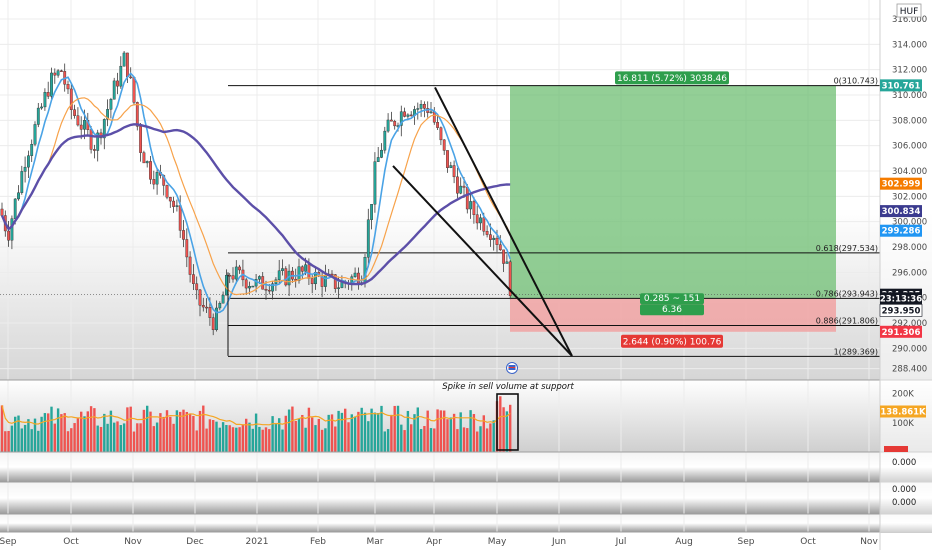 The width and height of the screenshot is (932, 554). What do you see at coordinates (482, 261) in the screenshot?
I see `wedge-lower-line` at bounding box center [482, 261].